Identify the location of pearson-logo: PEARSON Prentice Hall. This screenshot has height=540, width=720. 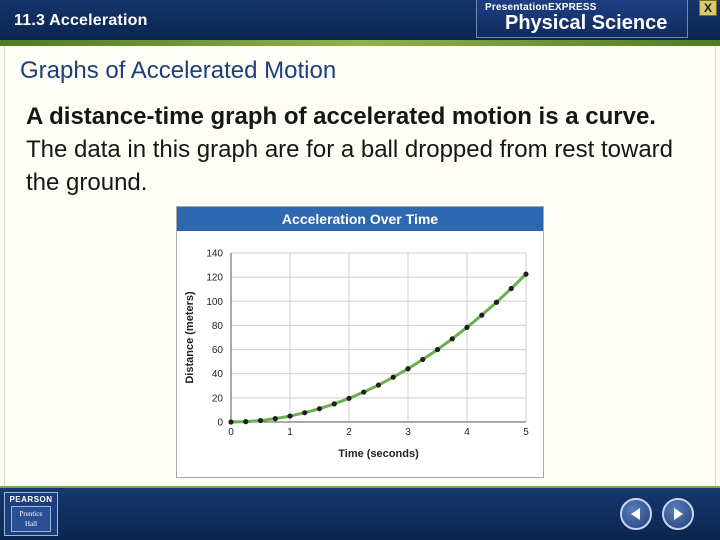
(31, 514).